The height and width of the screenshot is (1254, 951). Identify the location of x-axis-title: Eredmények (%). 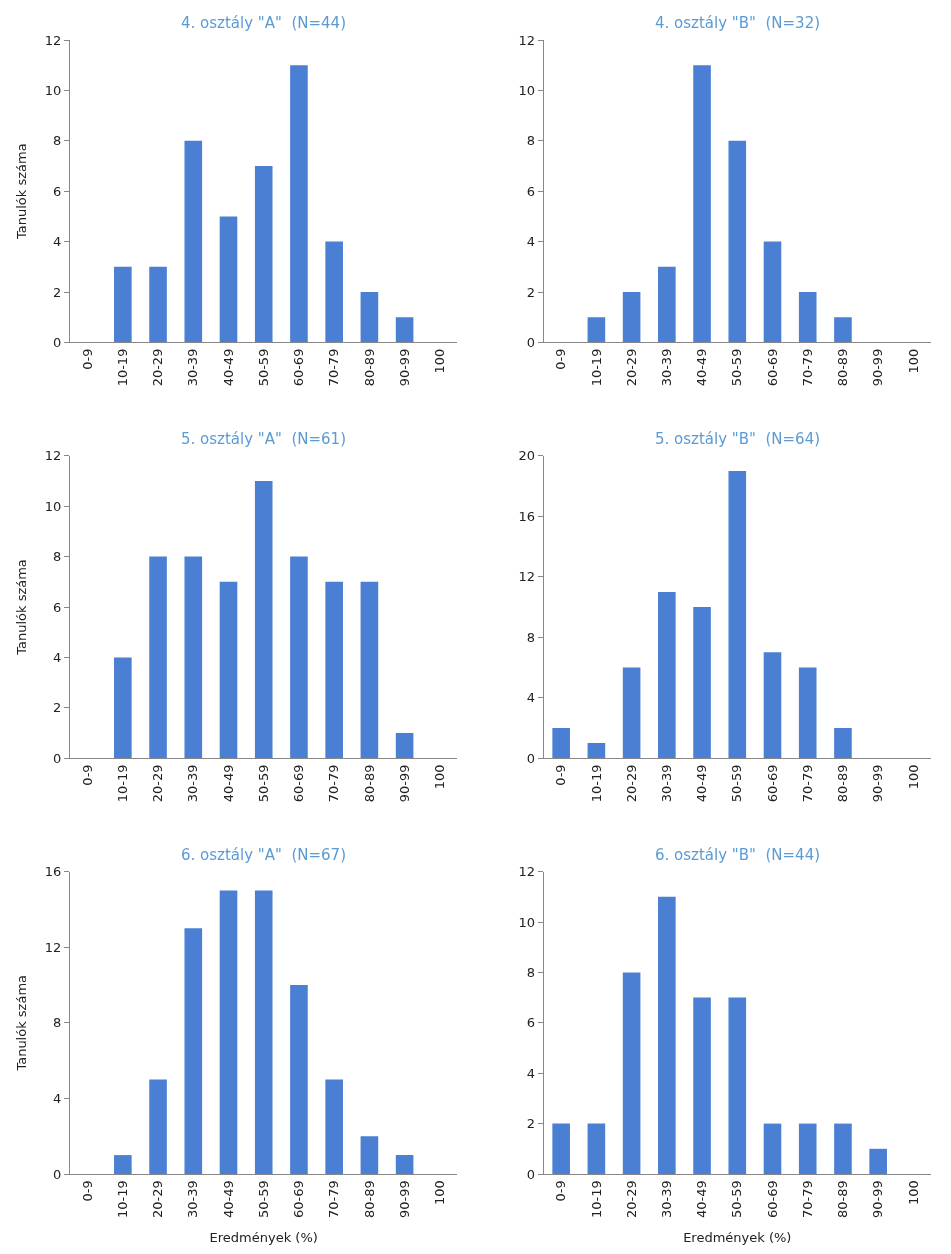
(263, 1237).